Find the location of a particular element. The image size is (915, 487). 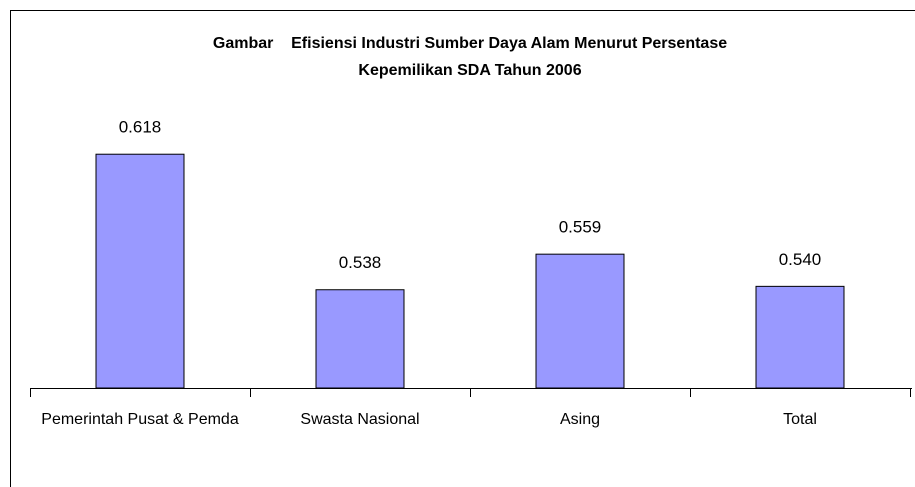

data-label: 0.559 is located at coordinates (580, 227).